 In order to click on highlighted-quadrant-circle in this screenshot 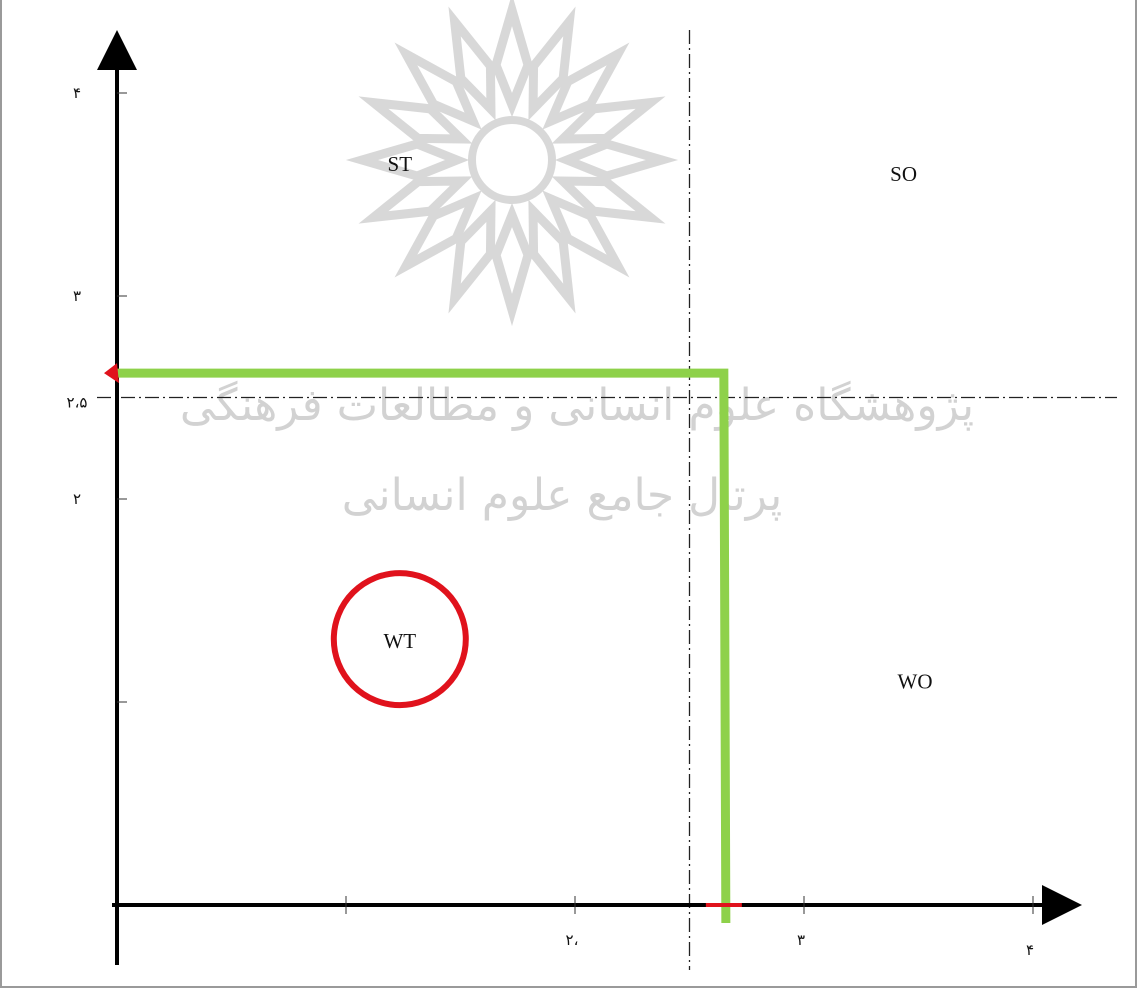, I will do `click(399, 639)`.